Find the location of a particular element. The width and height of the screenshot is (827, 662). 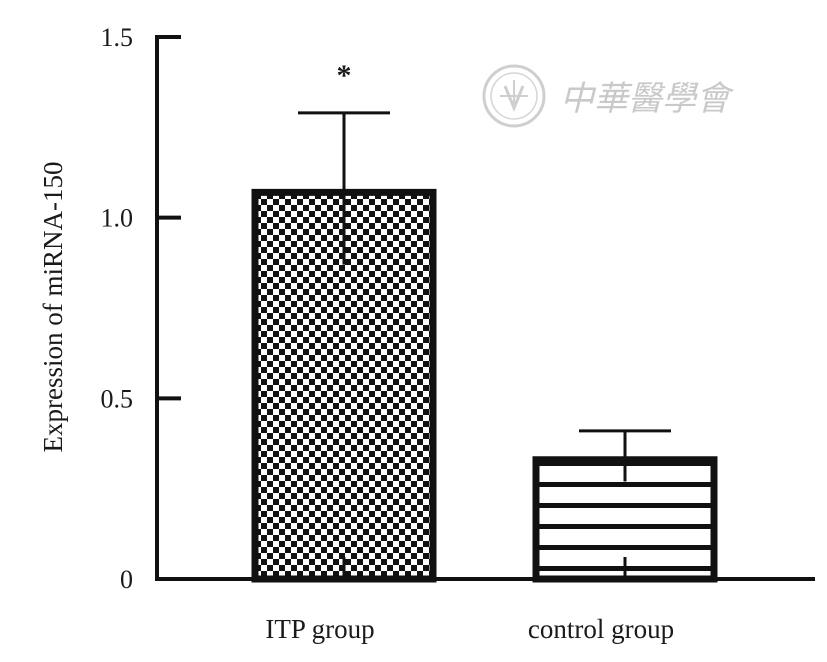

y-tick-label: 1.0 is located at coordinates (117, 218).